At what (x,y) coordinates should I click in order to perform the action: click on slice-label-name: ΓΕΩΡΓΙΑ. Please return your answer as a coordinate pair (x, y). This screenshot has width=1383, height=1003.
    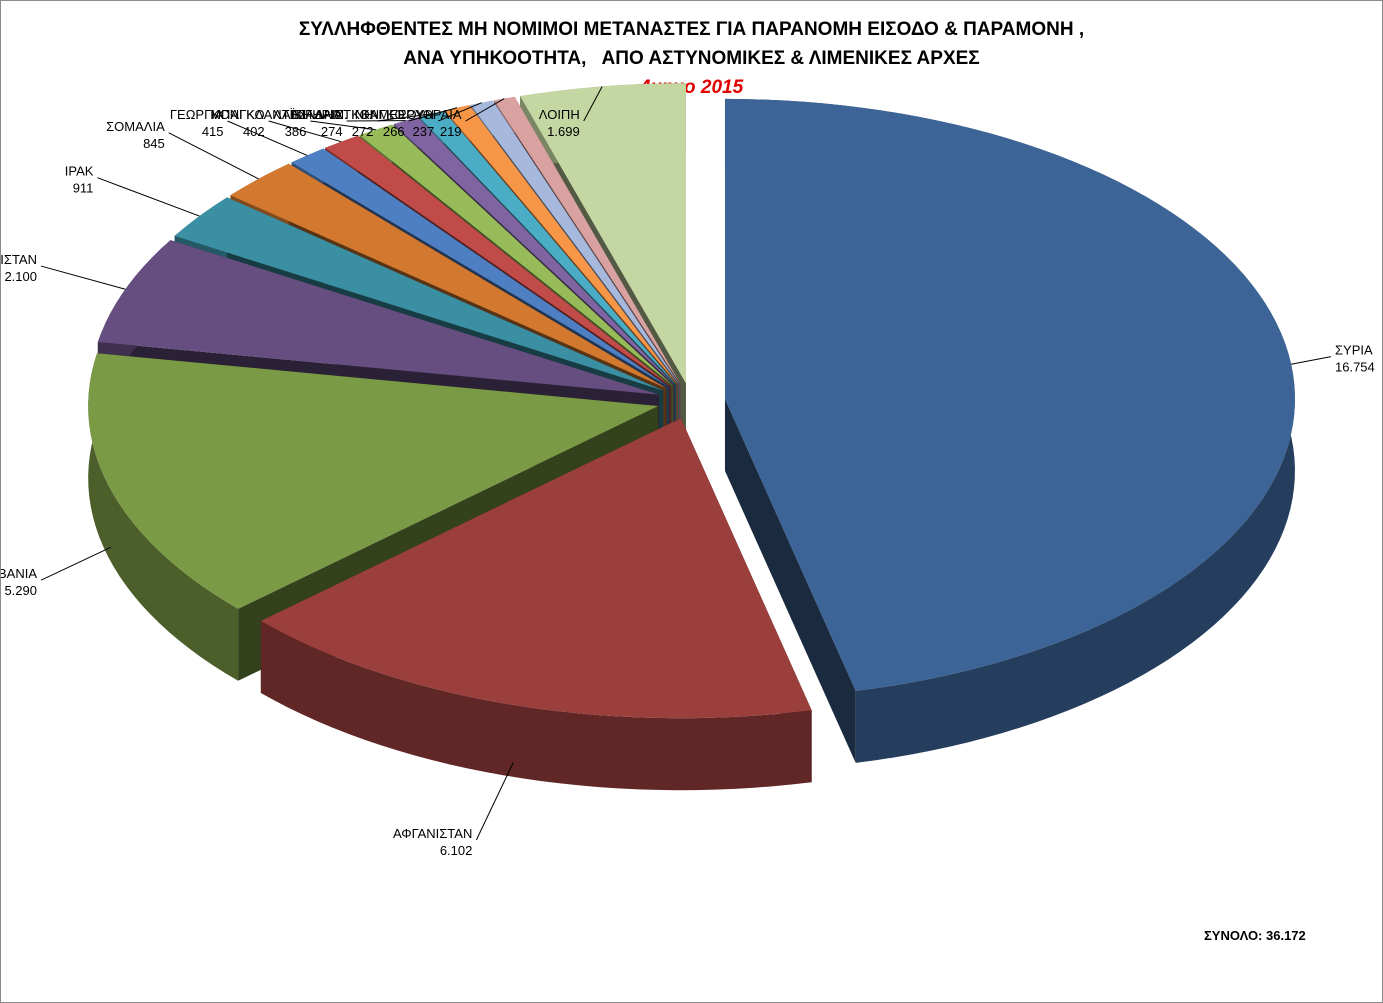
    Looking at the image, I should click on (197, 114).